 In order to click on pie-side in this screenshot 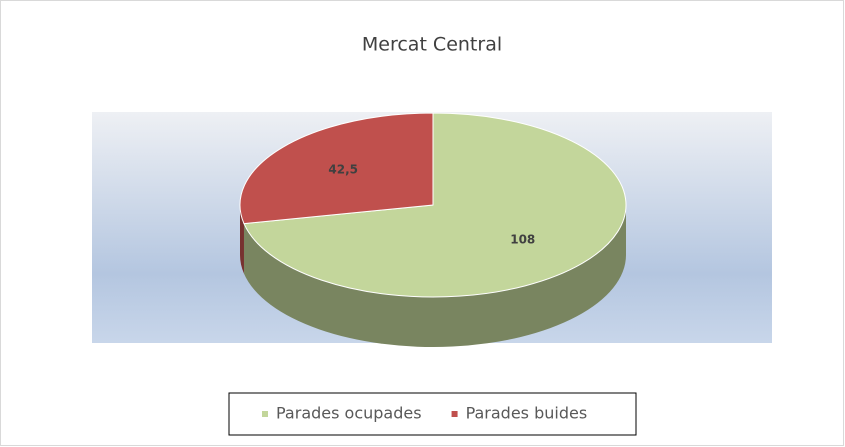, I will do `click(434, 276)`.